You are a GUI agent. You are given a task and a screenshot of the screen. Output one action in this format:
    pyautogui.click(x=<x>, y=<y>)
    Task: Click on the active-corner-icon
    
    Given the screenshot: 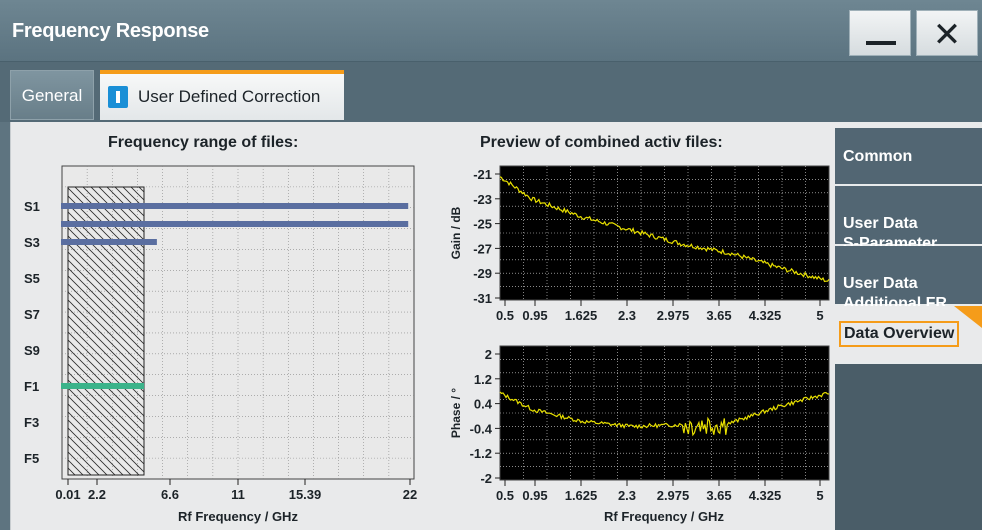 What is the action you would take?
    pyautogui.click(x=968, y=317)
    